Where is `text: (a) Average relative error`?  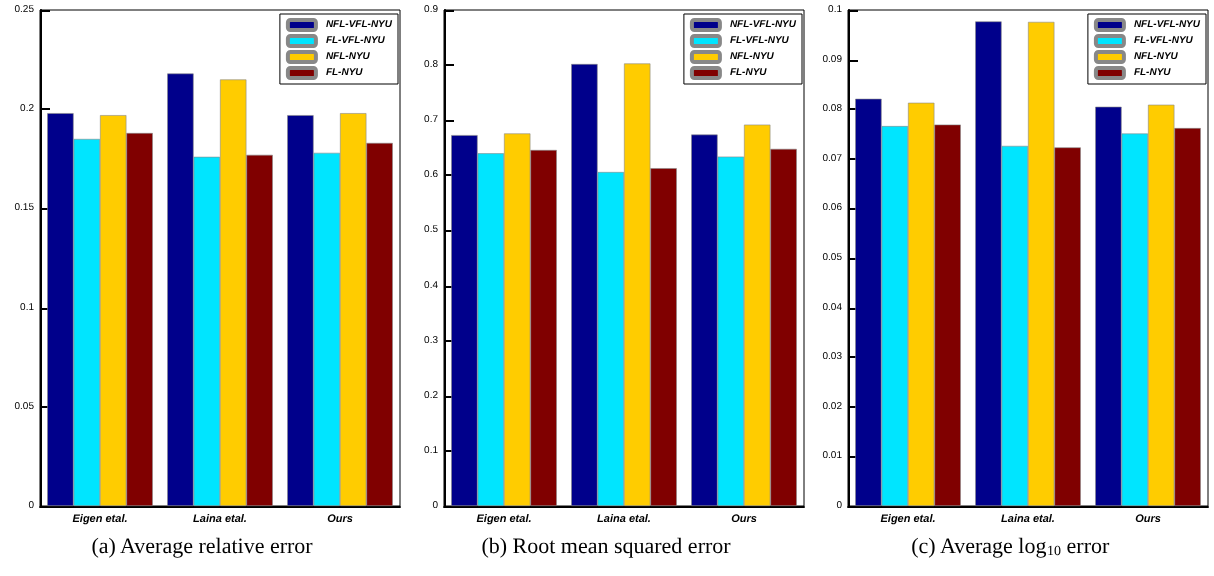
text: (a) Average relative error is located at coordinates (202, 547).